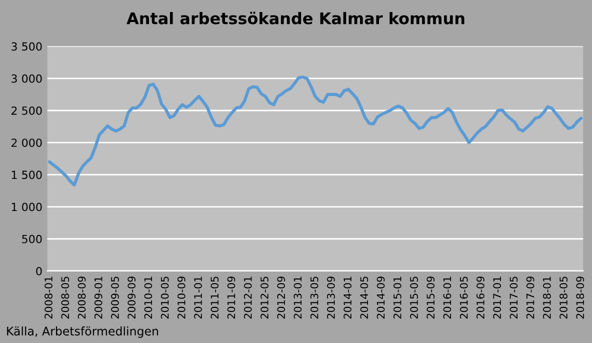 The width and height of the screenshot is (592, 343). Describe the element at coordinates (231, 297) in the screenshot. I see `x-tick-label: 2011-09` at that location.